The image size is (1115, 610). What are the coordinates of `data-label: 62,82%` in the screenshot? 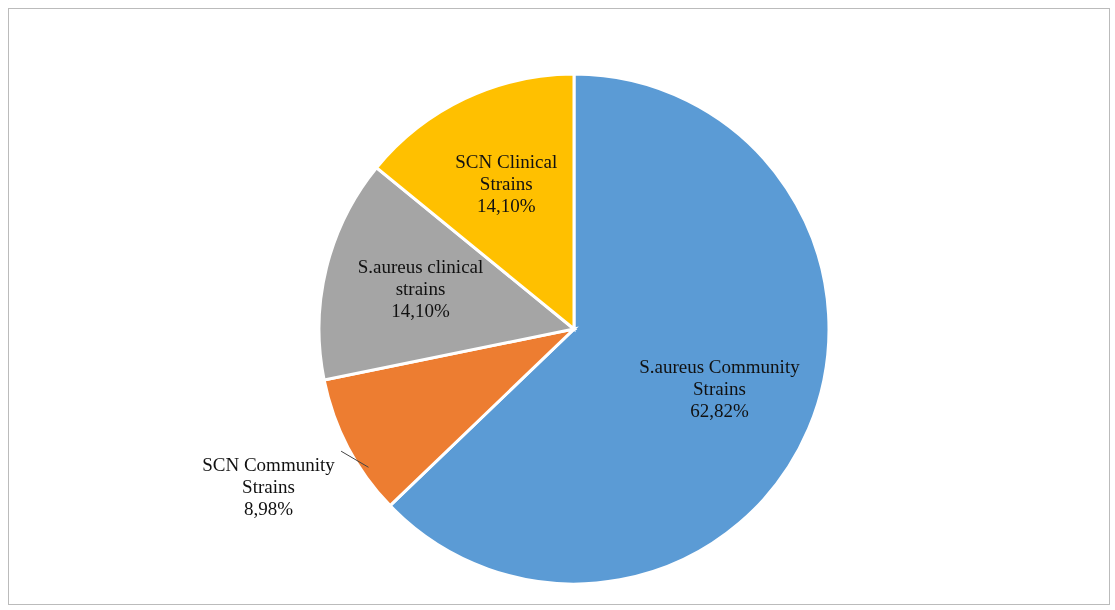 It's located at (719, 411).